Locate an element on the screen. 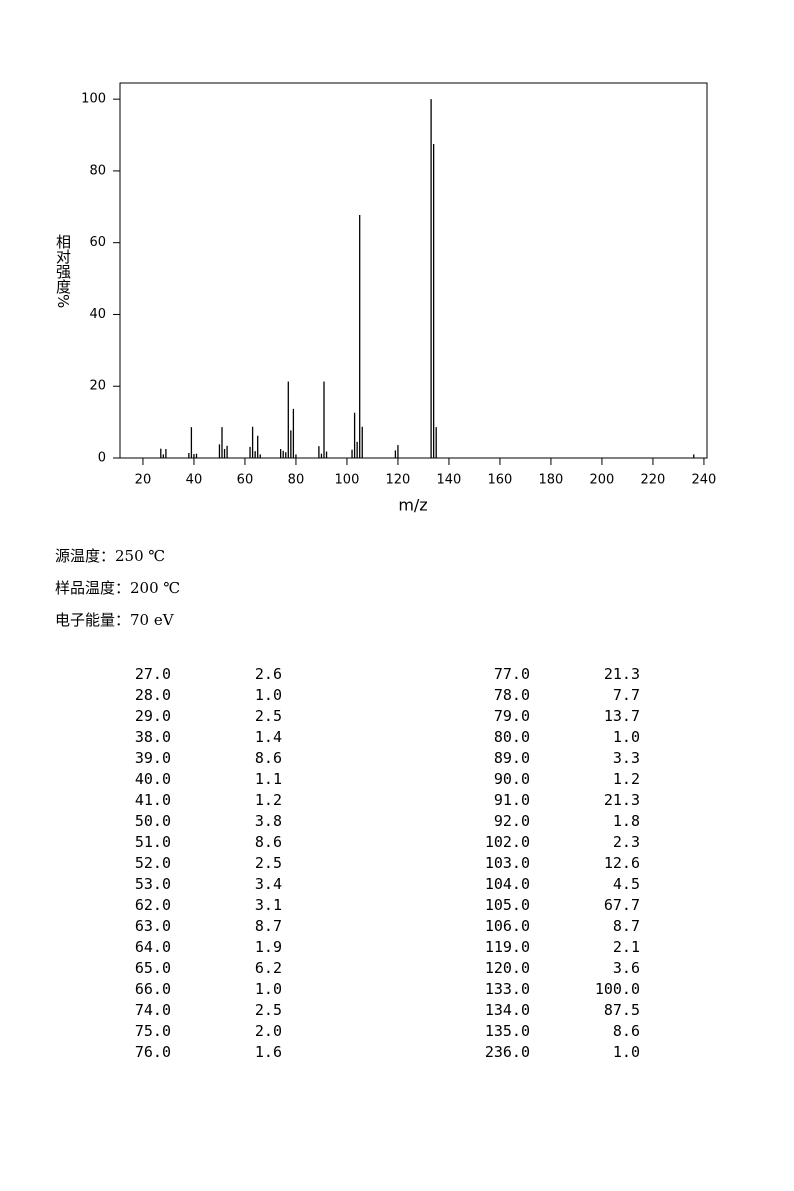  table-cell: 28.0 is located at coordinates (152, 695).